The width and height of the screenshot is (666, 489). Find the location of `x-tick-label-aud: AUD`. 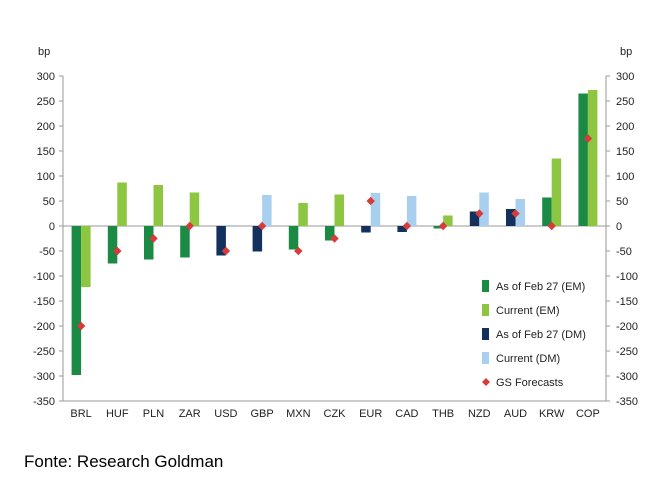

x-tick-label-aud: AUD is located at coordinates (515, 414).